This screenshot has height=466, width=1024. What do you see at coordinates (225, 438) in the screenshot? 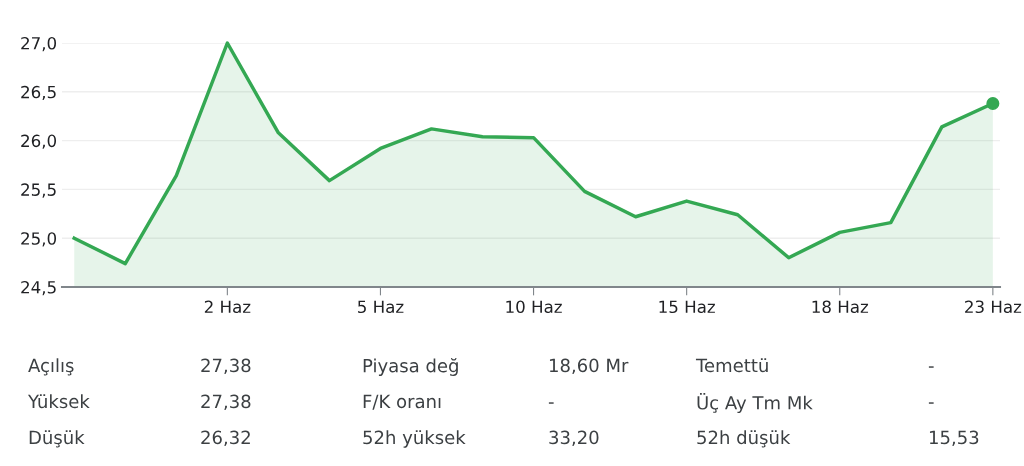
I see `text: 26,32` at bounding box center [225, 438].